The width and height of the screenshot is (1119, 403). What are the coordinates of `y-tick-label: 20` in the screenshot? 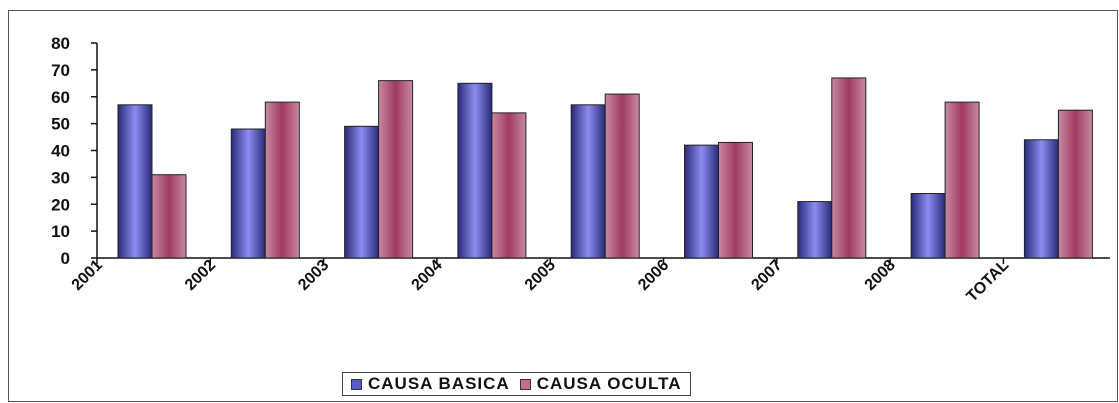 It's located at (60, 204).